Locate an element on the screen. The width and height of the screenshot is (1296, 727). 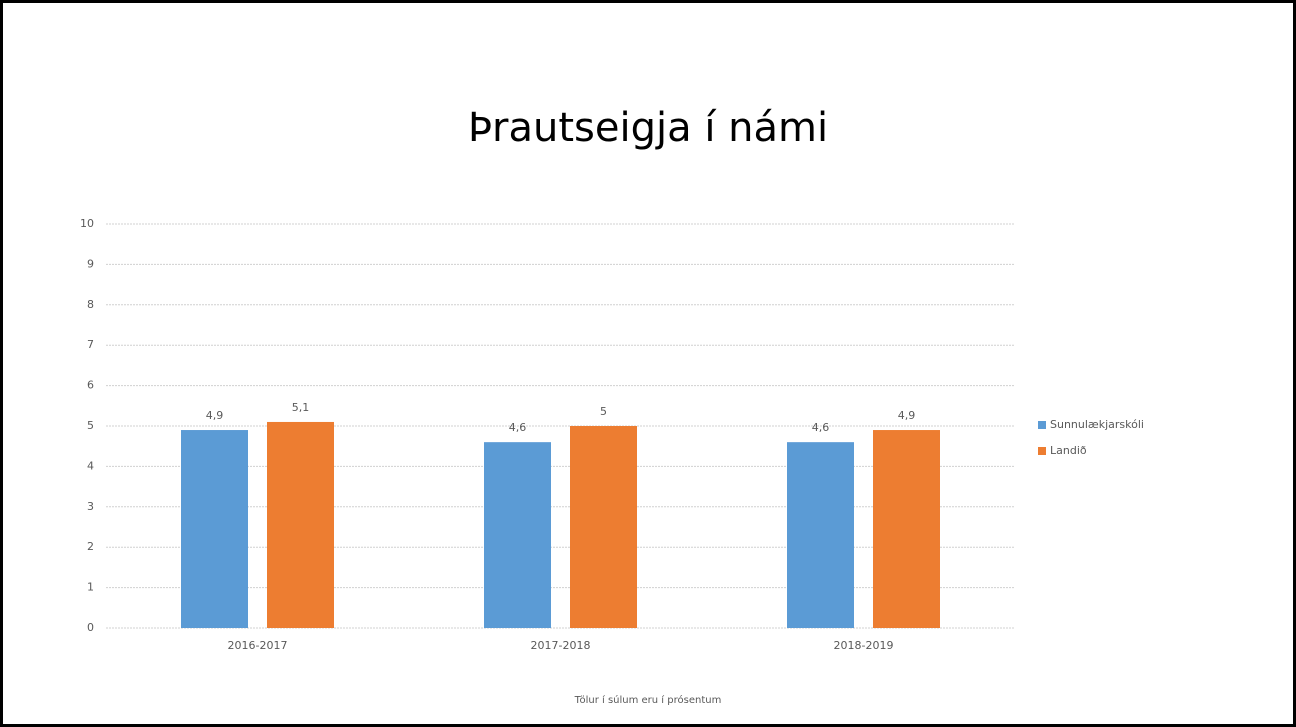
y-tick-label: 5 is located at coordinates (90, 425).